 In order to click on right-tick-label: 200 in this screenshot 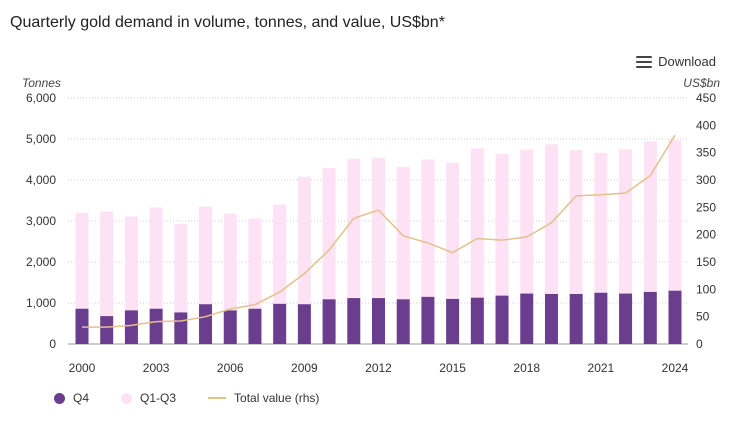, I will do `click(706, 235)`.